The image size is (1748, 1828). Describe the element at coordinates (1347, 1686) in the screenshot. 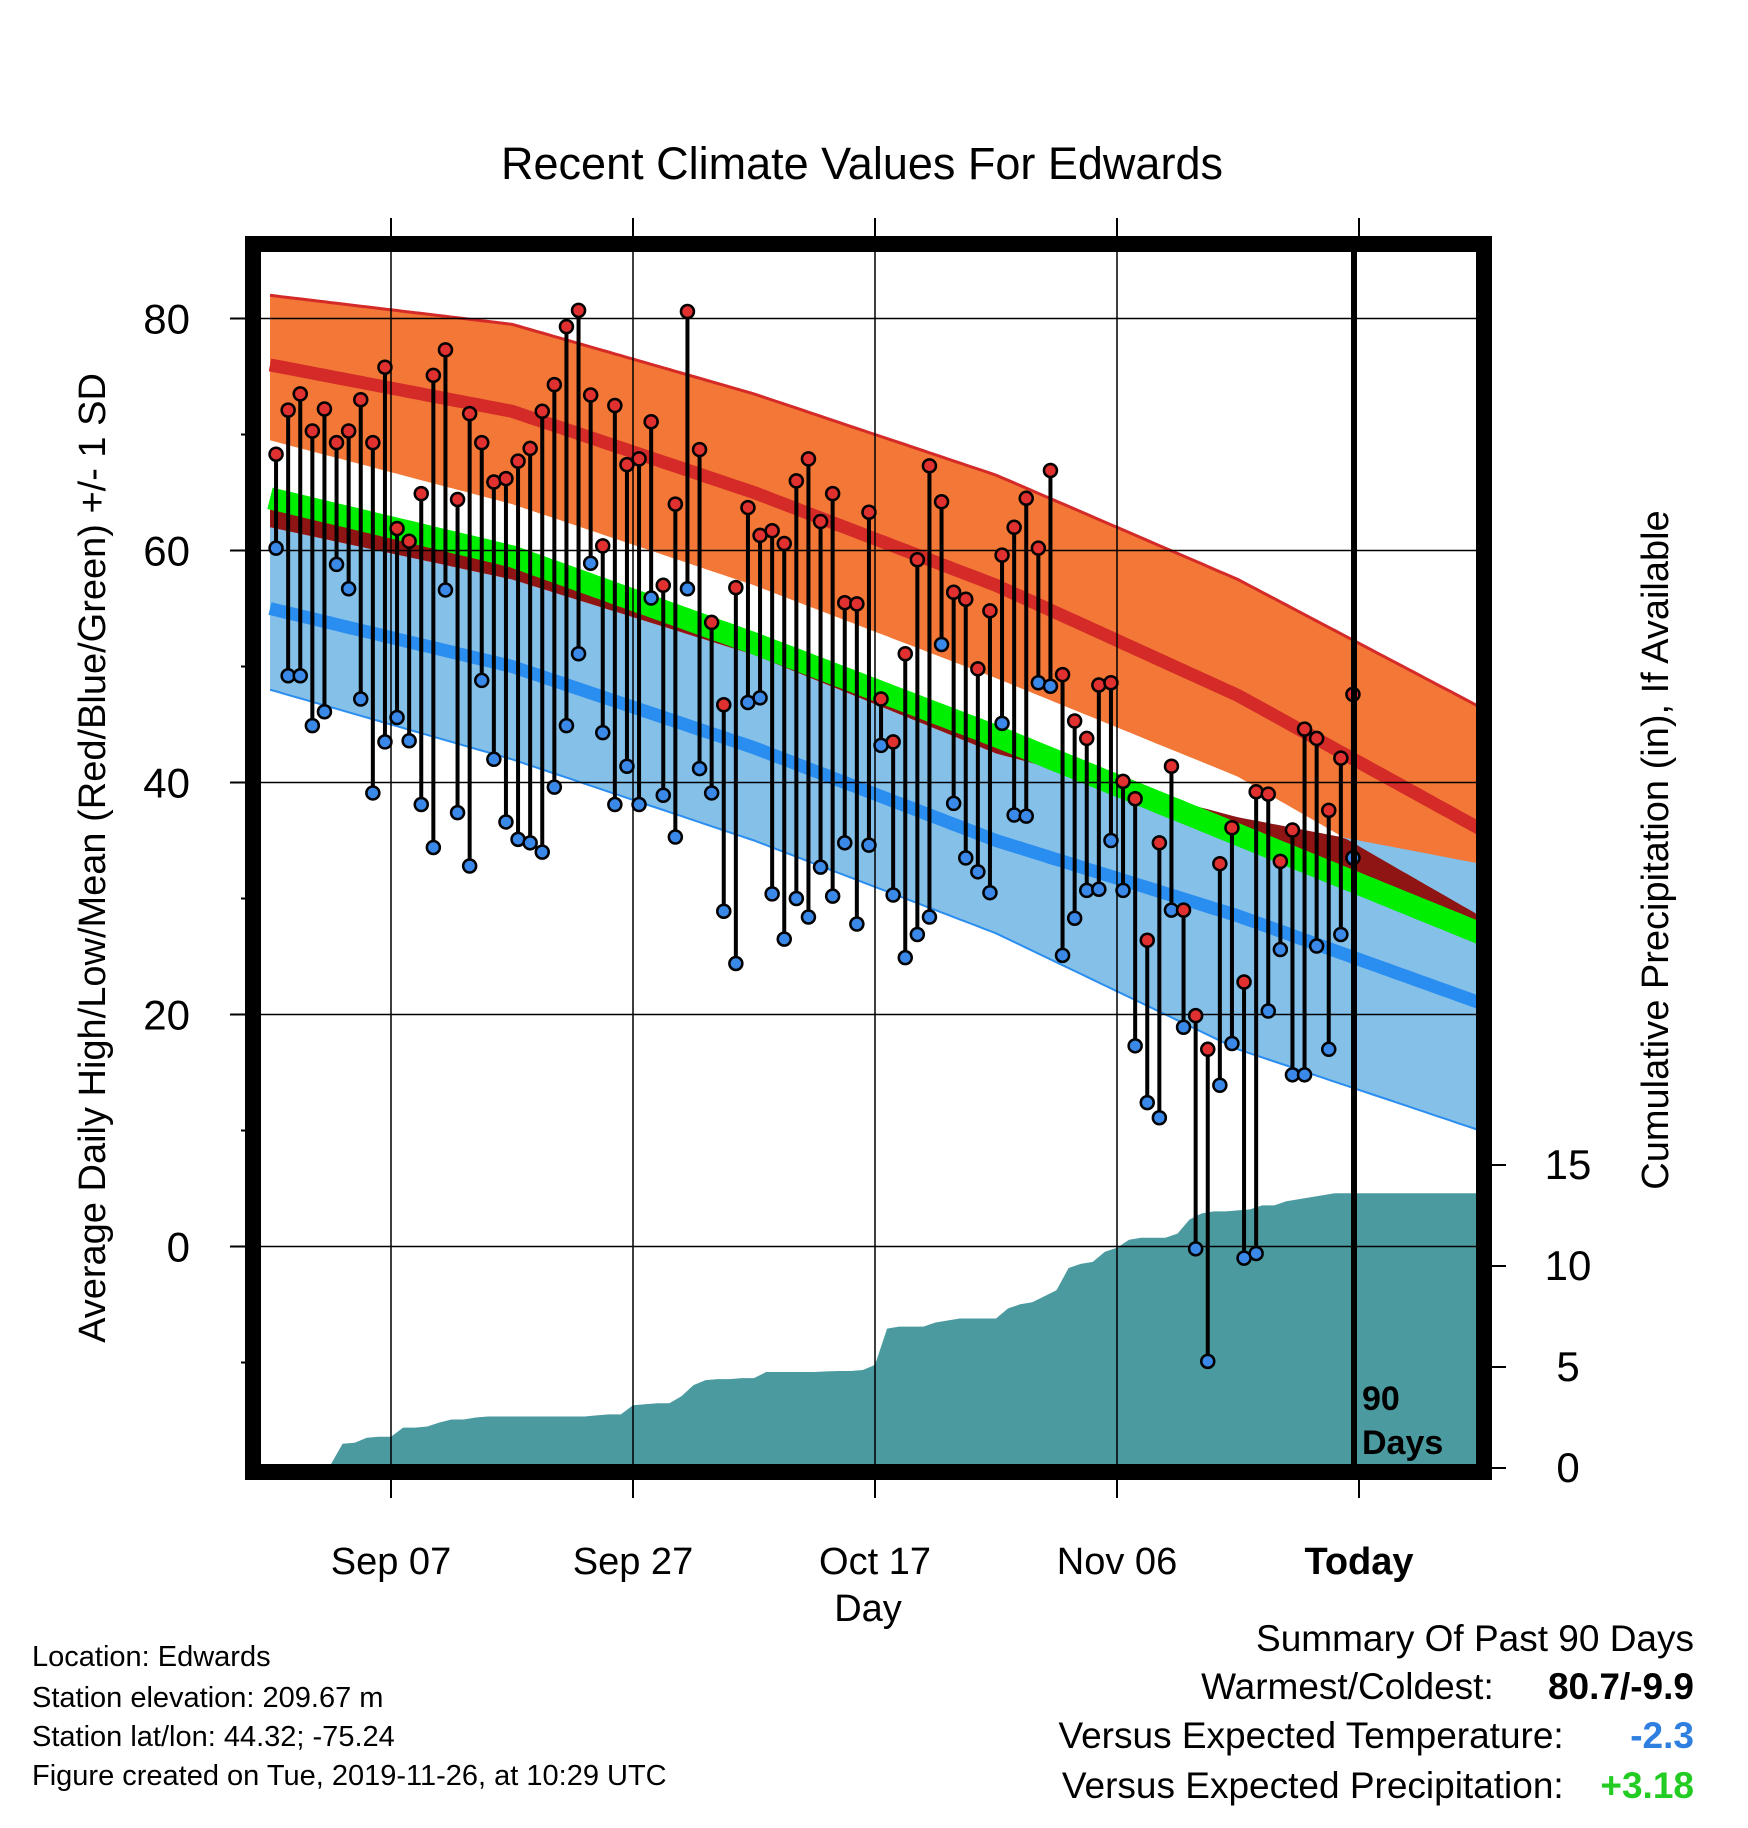

I see `warmest-label: Warmest/Coldest:` at that location.